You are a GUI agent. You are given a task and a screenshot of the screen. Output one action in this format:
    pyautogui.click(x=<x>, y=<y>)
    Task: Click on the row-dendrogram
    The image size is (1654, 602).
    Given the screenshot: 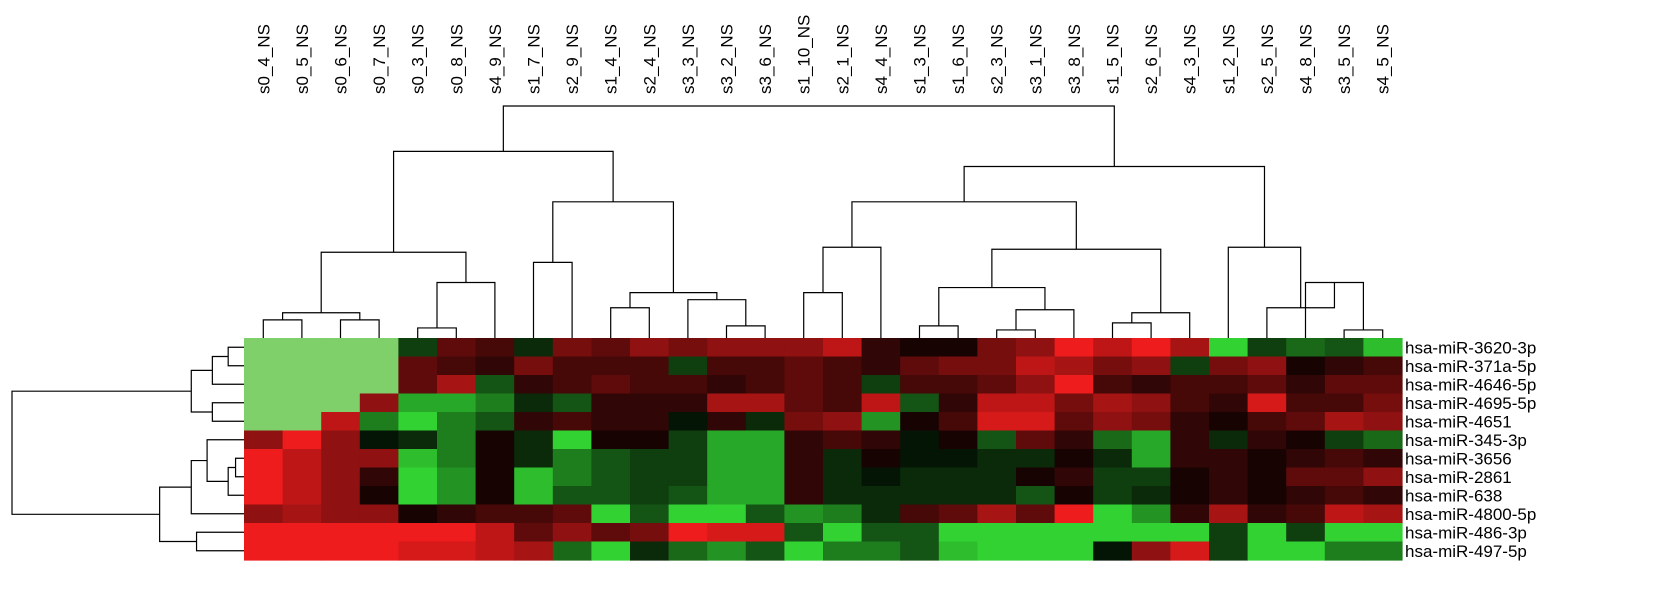 What is the action you would take?
    pyautogui.click(x=127, y=449)
    